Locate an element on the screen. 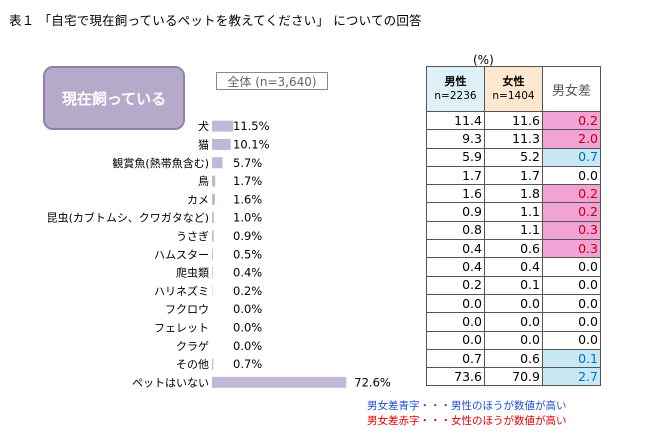  value-label: 0.9% is located at coordinates (247, 236).